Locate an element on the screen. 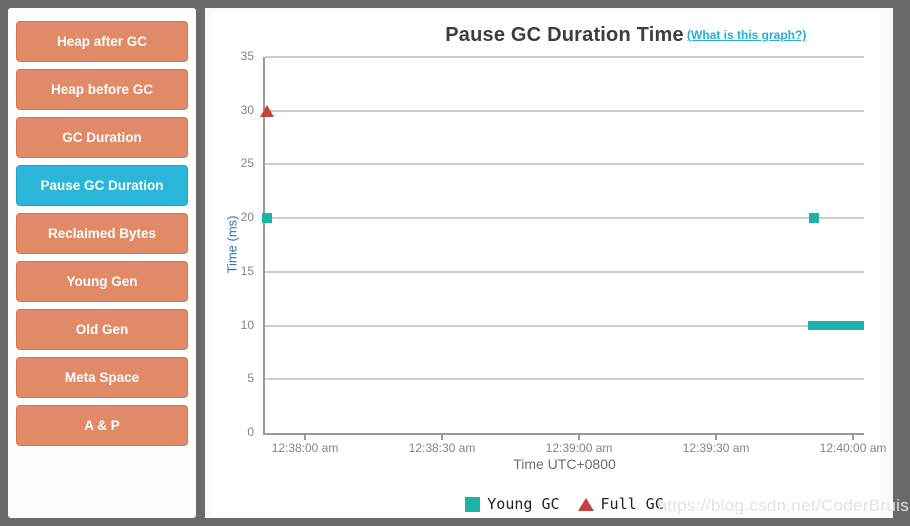 The image size is (910, 526). sidebar-item-reclaimed-bytes: Reclaimed Bytes is located at coordinates (102, 233).